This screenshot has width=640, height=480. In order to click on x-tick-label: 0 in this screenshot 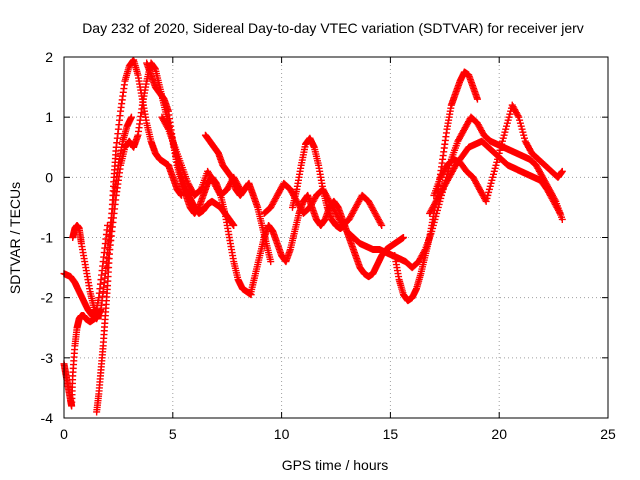, I will do `click(64, 434)`.